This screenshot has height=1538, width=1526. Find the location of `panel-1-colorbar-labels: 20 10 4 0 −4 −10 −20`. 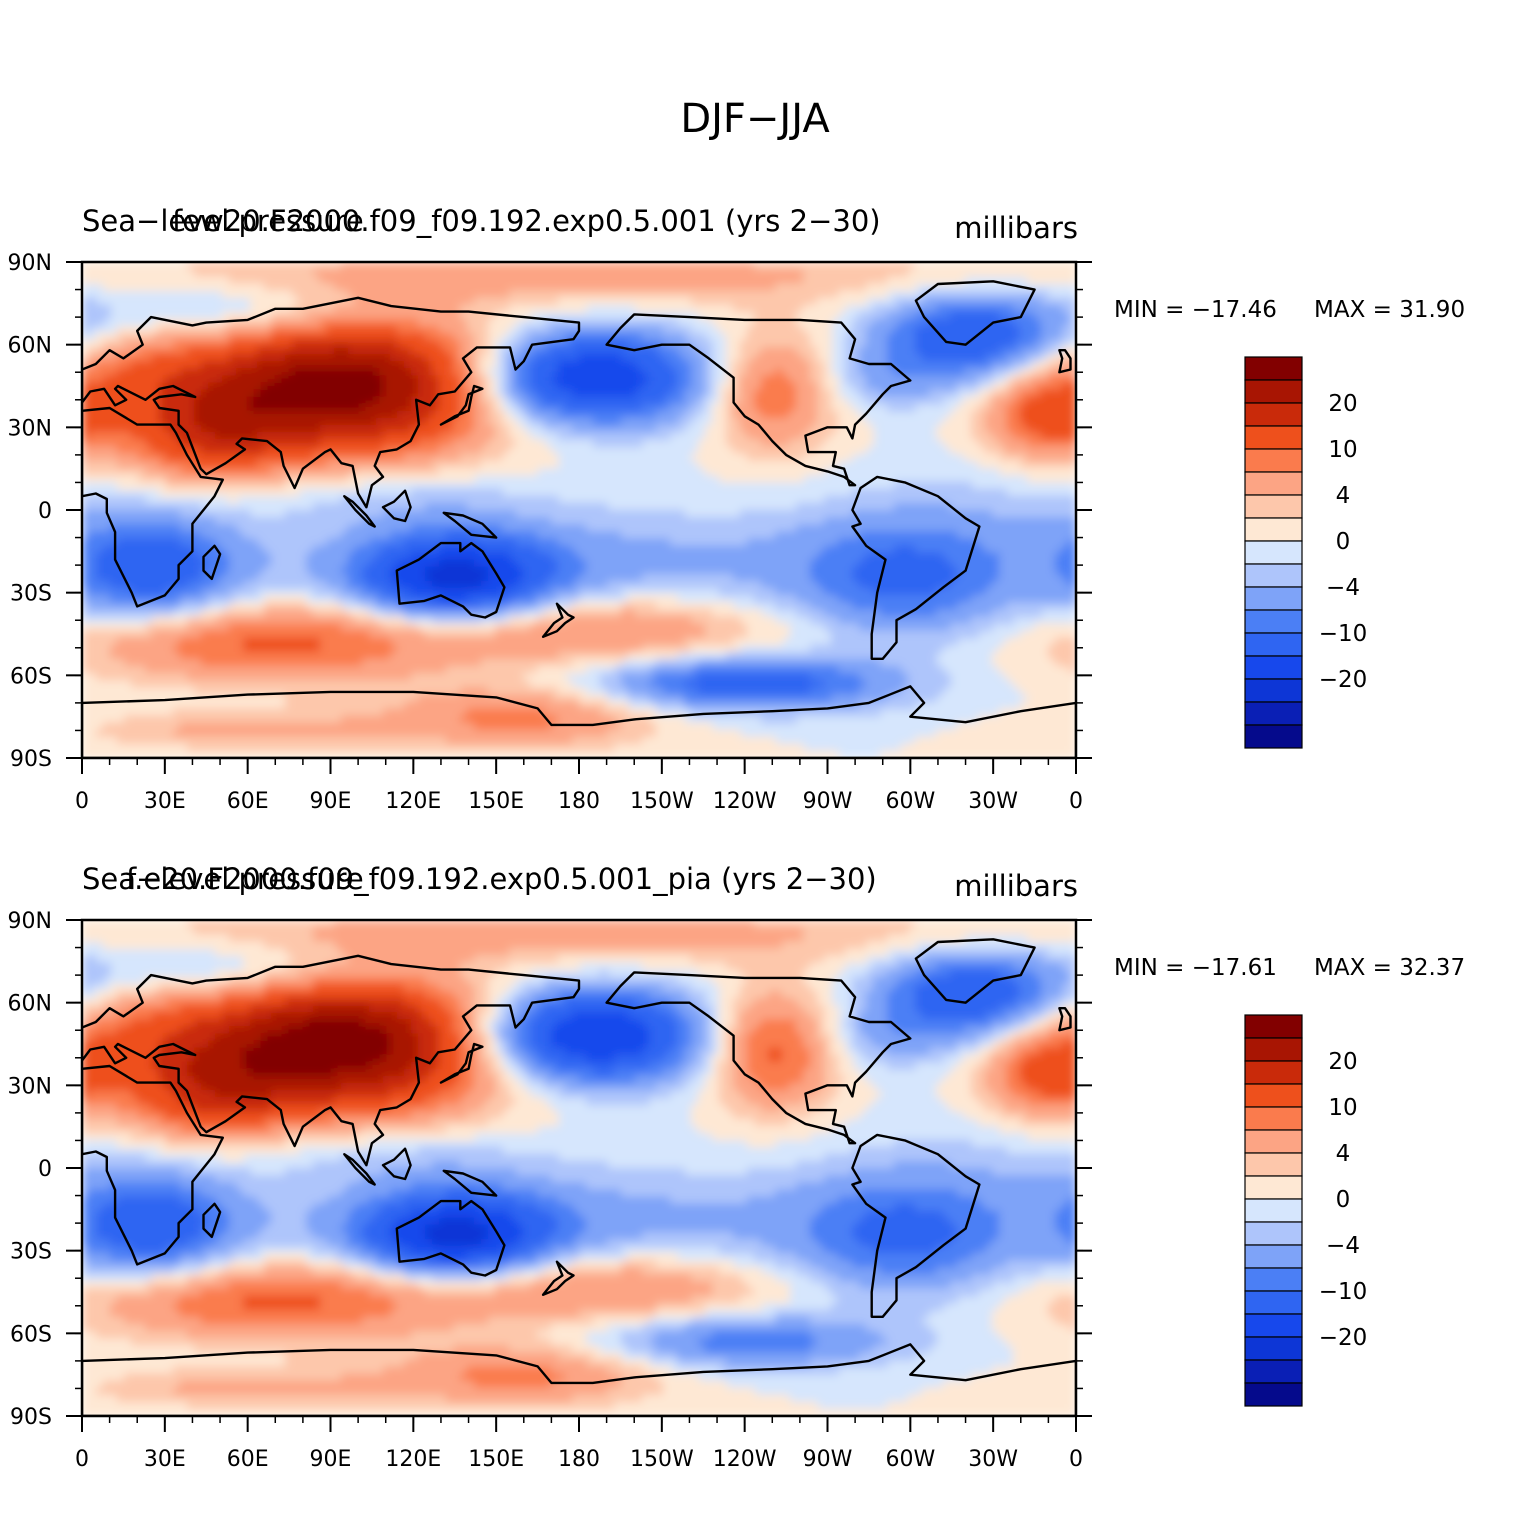

panel-1-colorbar-labels: 20 10 4 0 −4 −10 −20 is located at coordinates (1343, 542).